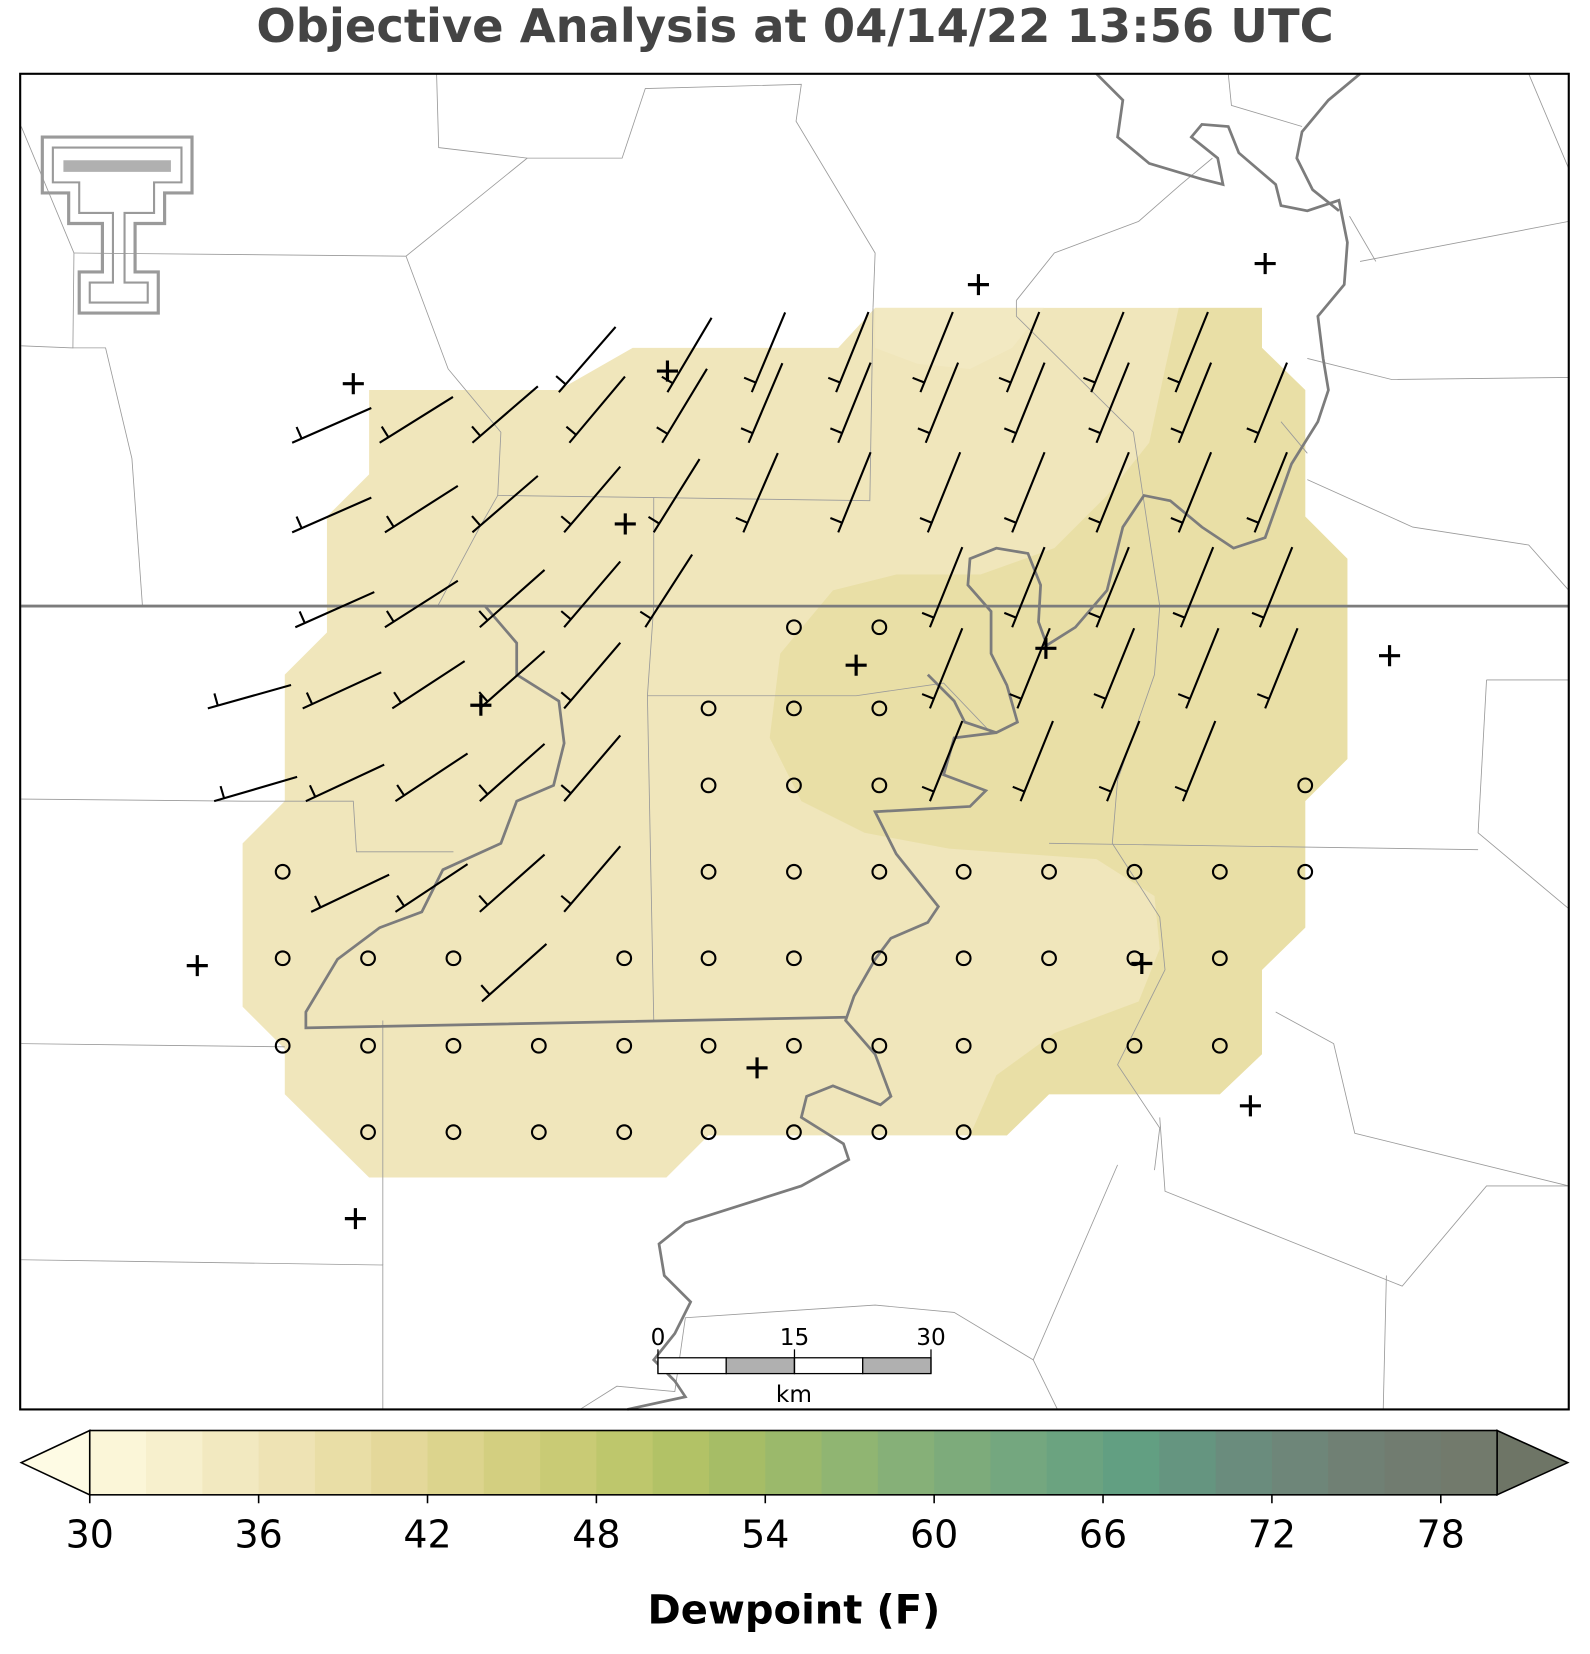 This screenshot has width=1590, height=1654. I want to click on colorbar-tick-label: 66, so click(1103, 1535).